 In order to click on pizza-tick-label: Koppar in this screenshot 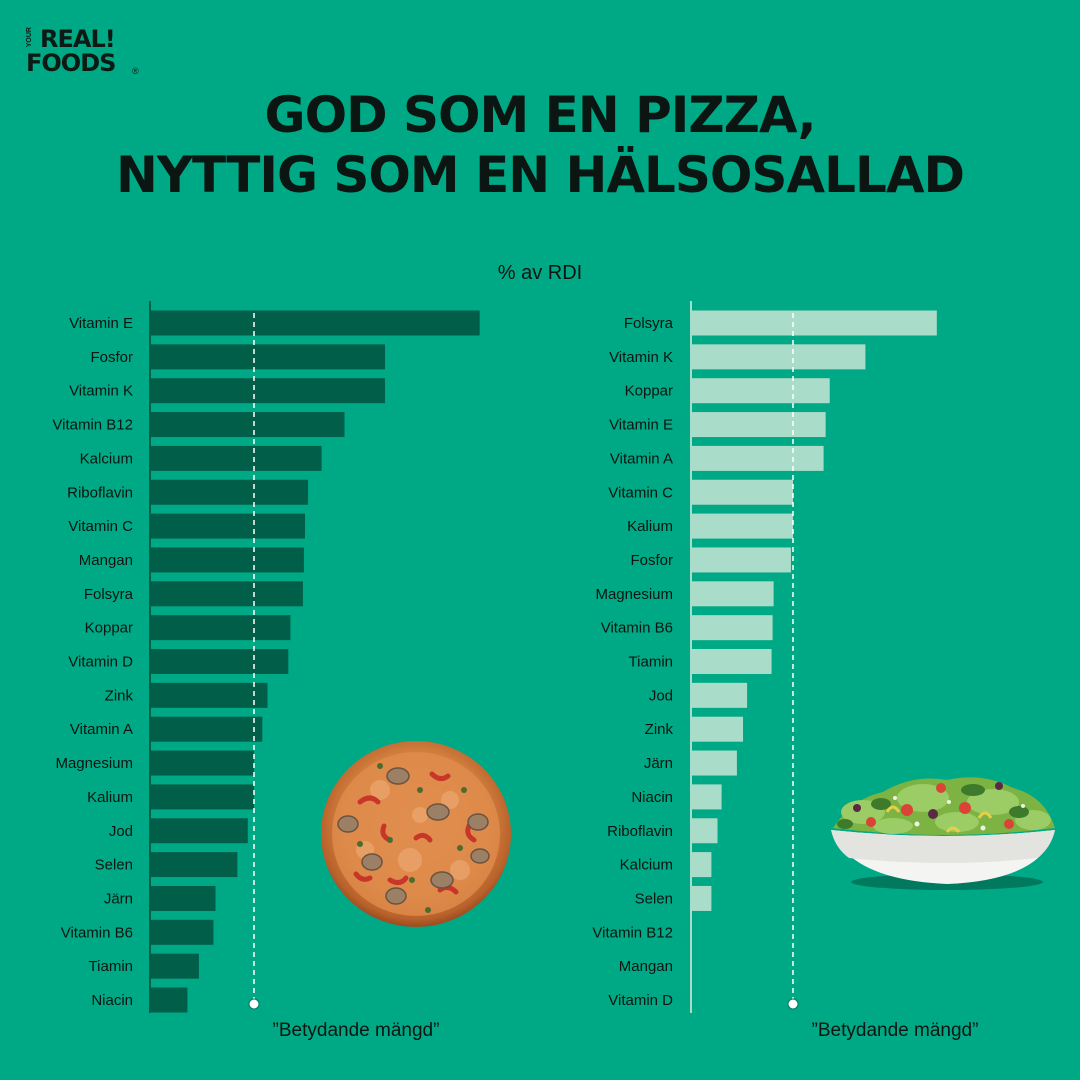, I will do `click(109, 628)`.